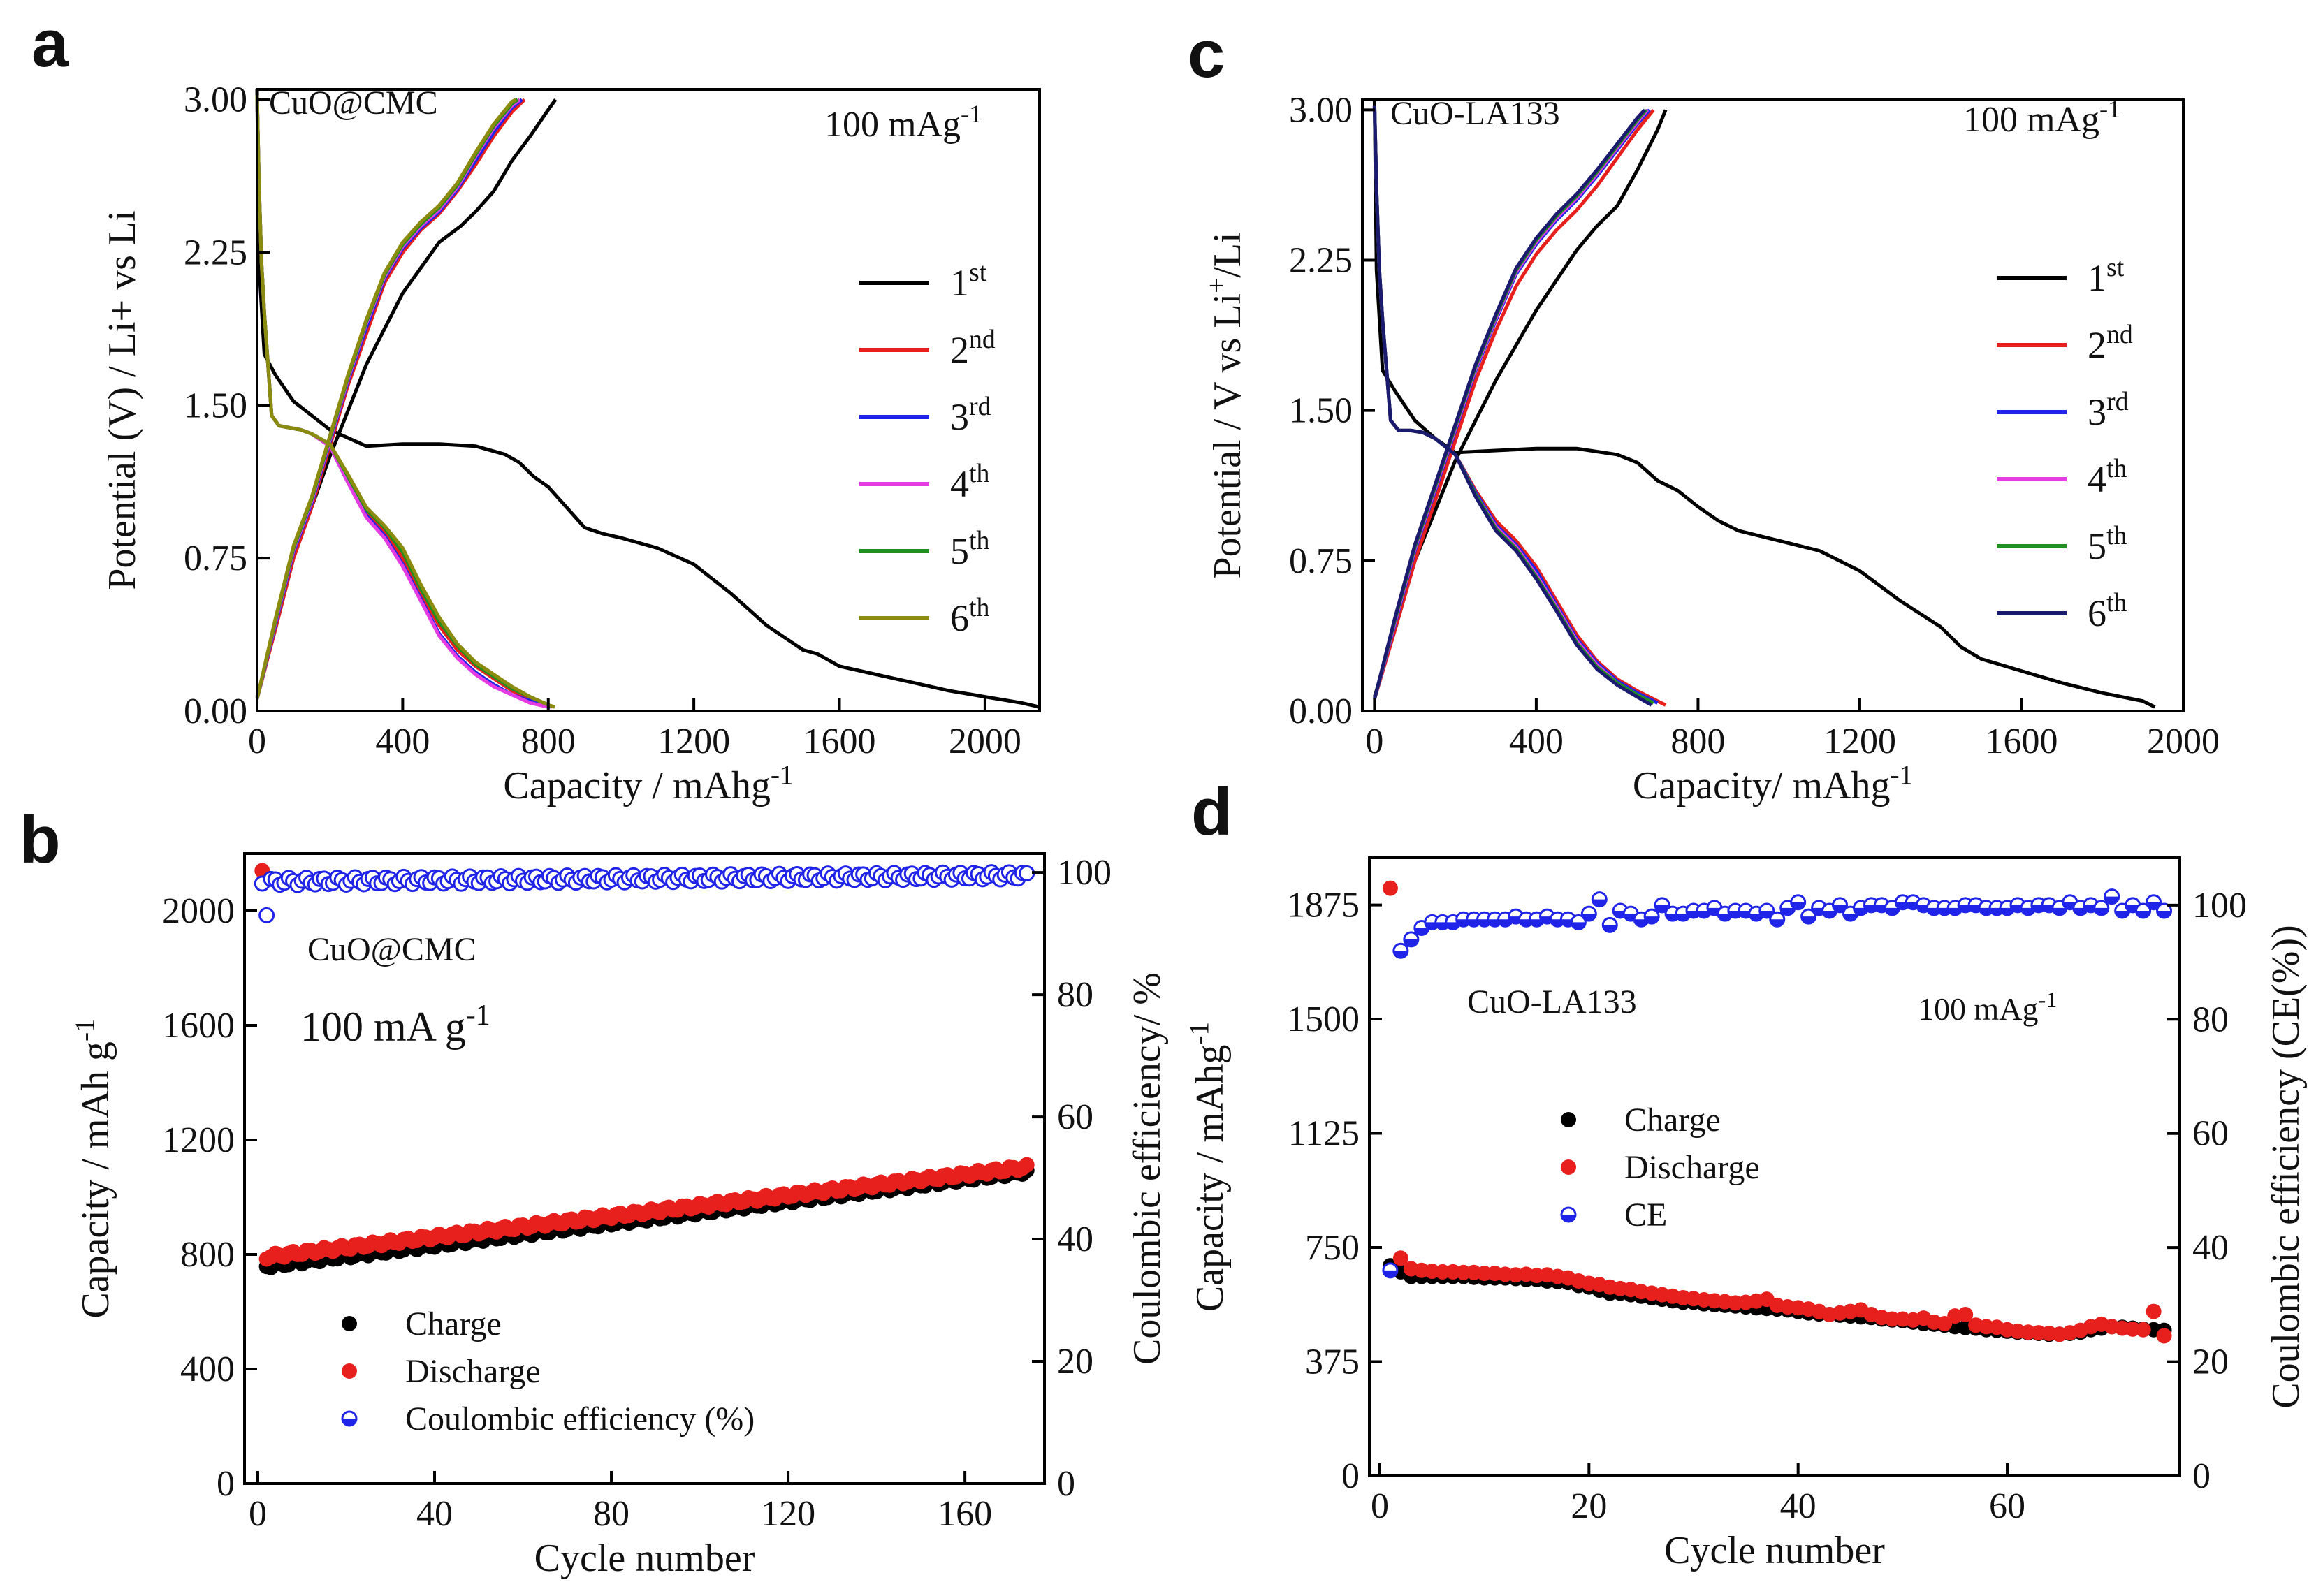 This screenshot has width=2323, height=1596. Describe the element at coordinates (207, 1255) in the screenshot. I see `panel-b-ytick-label: 800` at that location.